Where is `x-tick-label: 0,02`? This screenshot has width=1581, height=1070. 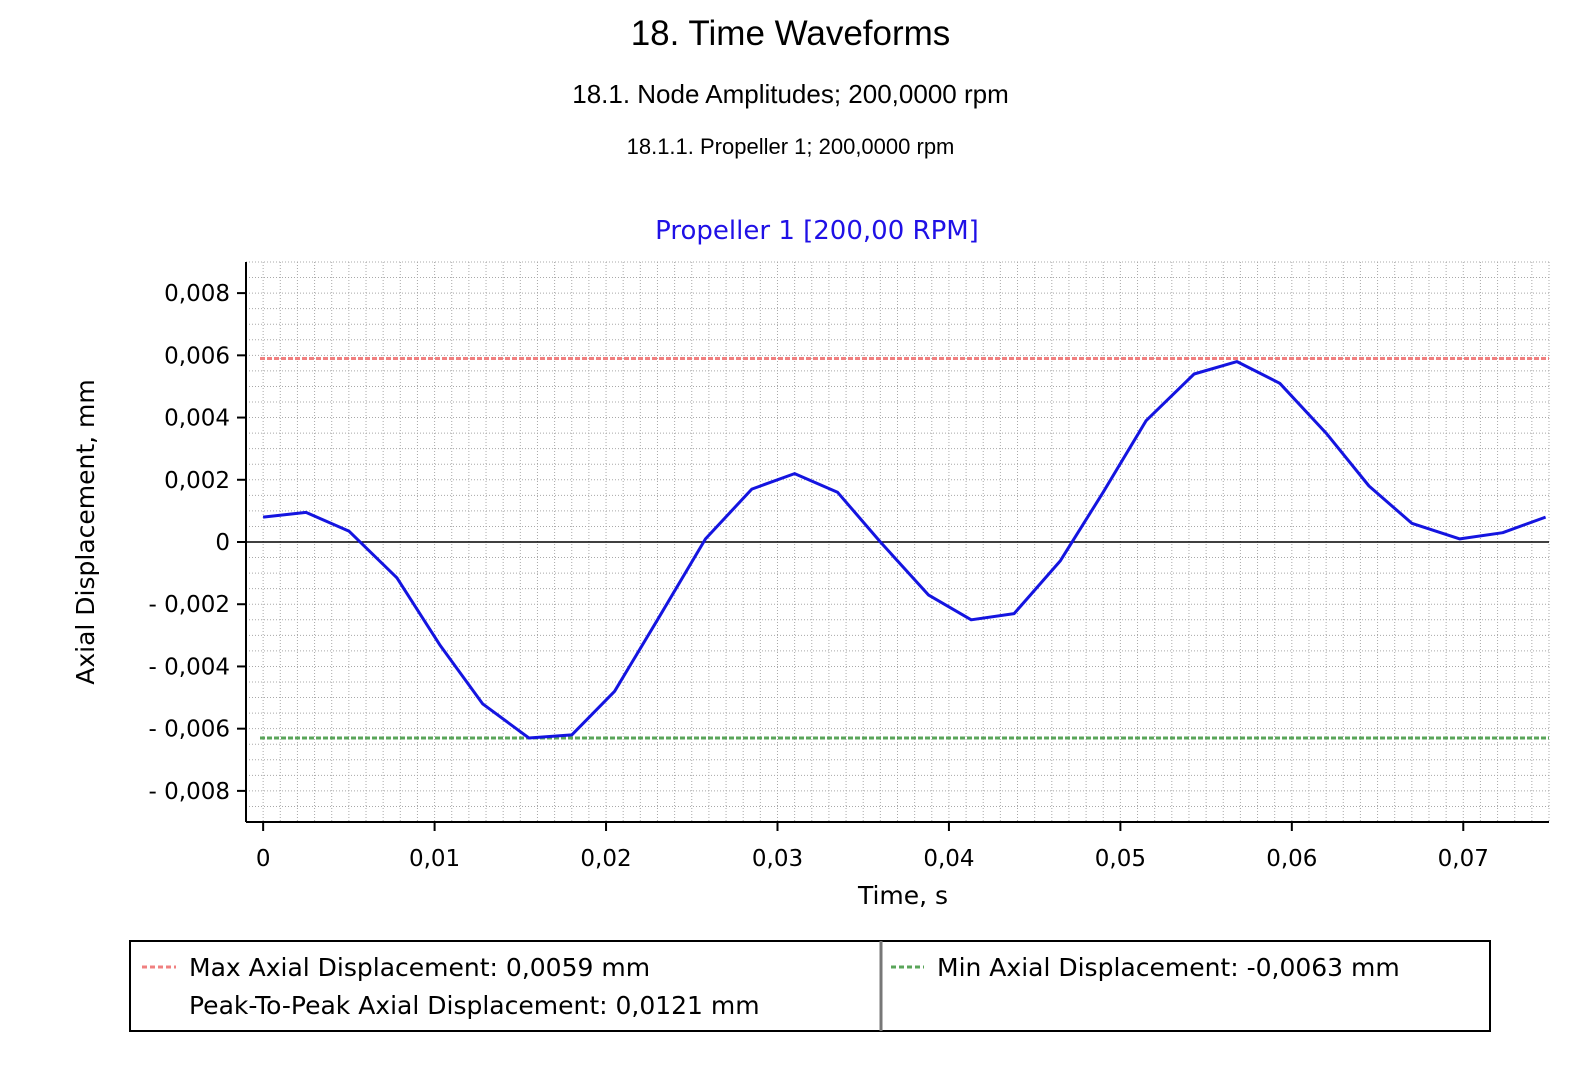 x-tick-label: 0,02 is located at coordinates (605, 859).